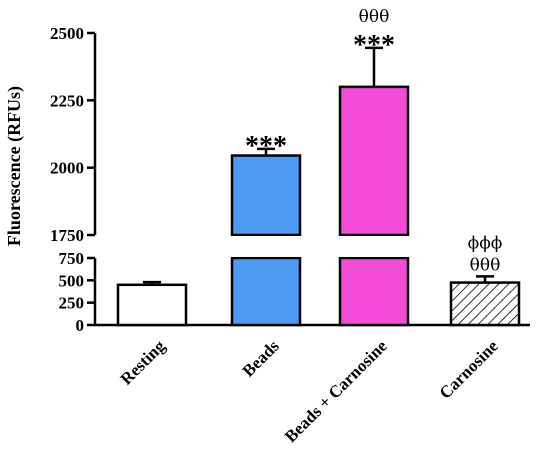 This screenshot has width=550, height=474. I want to click on y-tick-label: 1750, so click(67, 235).